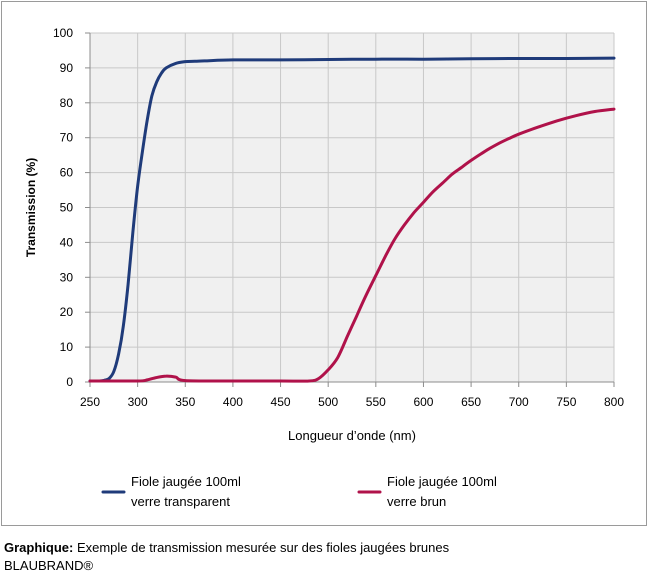  I want to click on x-tick-label: 550, so click(376, 402).